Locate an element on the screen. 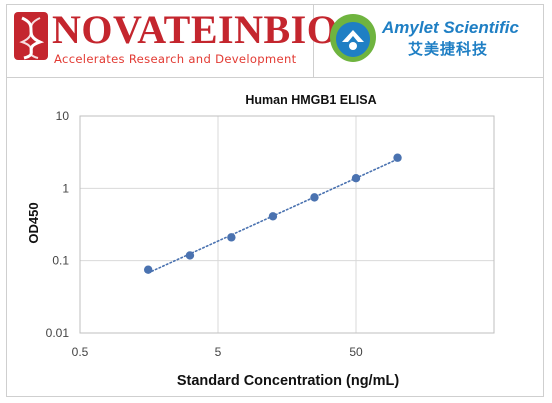 This screenshot has width=552, height=403. x-axis-label: Standard Concentration (ng/mL) is located at coordinates (288, 381).